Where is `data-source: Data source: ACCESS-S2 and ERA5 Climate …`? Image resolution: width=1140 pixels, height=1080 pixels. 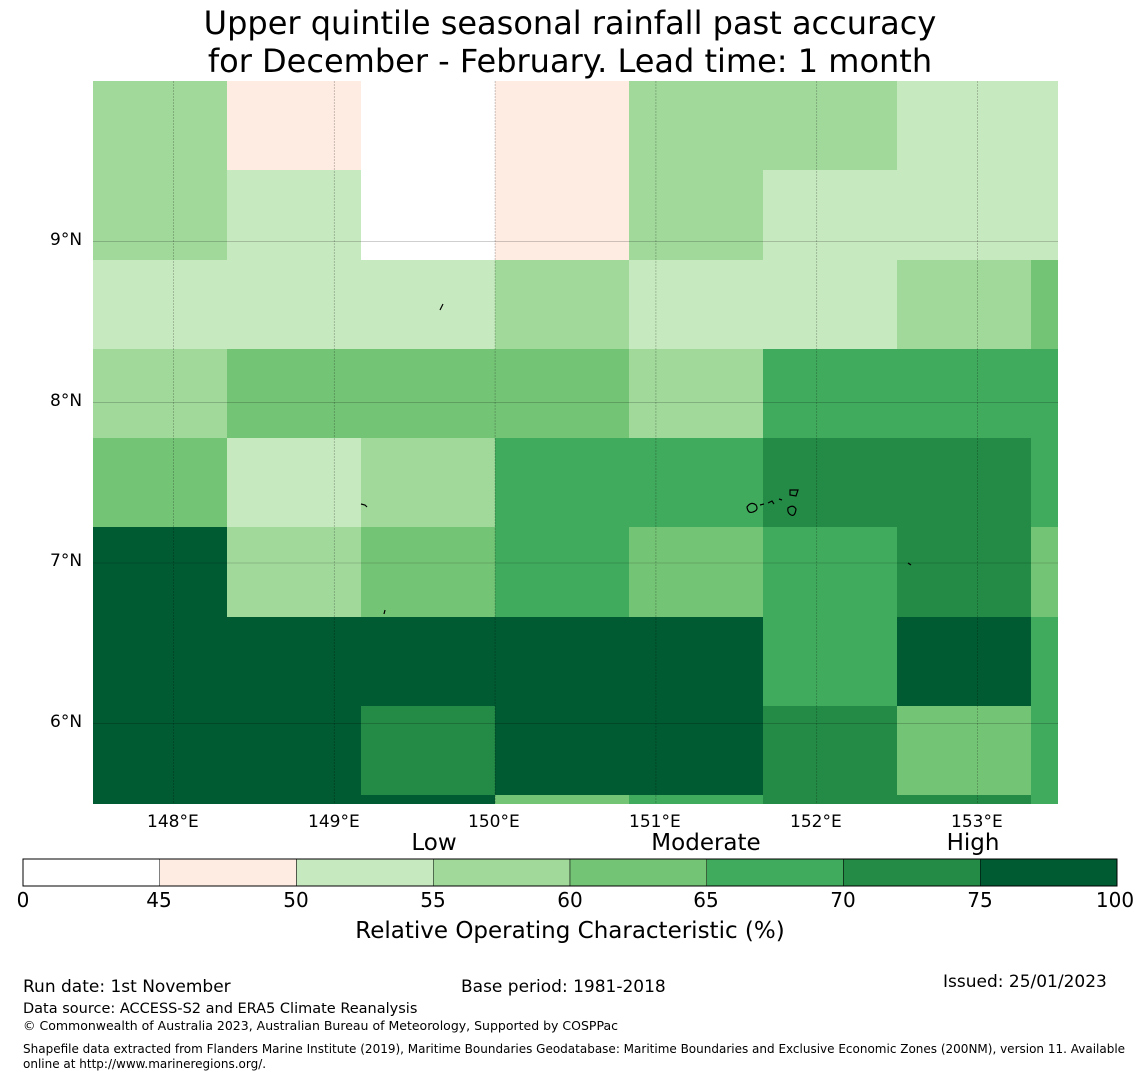 data-source: Data source: ACCESS-S2 and ERA5 Climate … is located at coordinates (220, 1009).